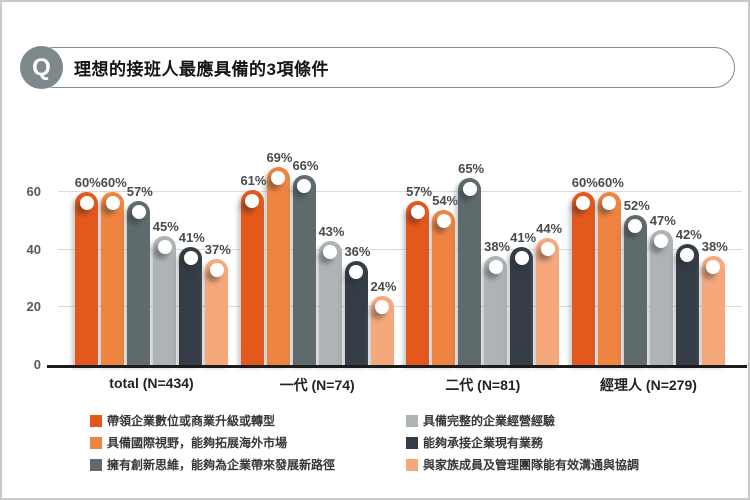  Describe the element at coordinates (637, 281) in the screenshot. I see `bar-column: 52%` at that location.